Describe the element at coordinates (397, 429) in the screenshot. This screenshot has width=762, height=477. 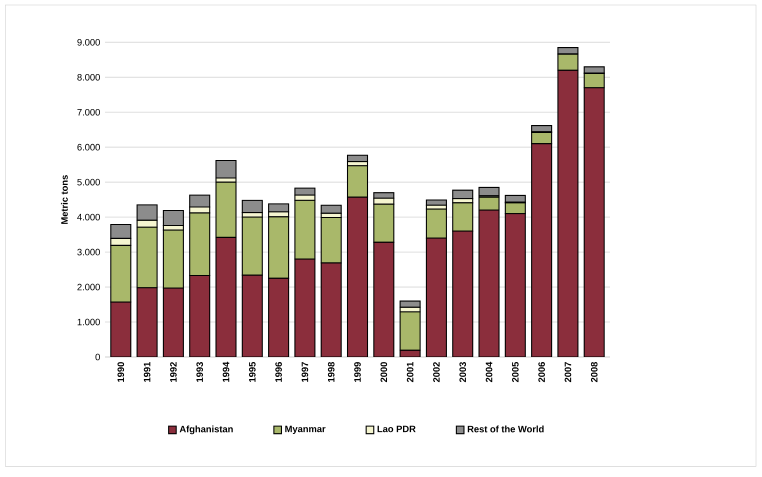
I see `legend-label: Lao PDR` at that location.